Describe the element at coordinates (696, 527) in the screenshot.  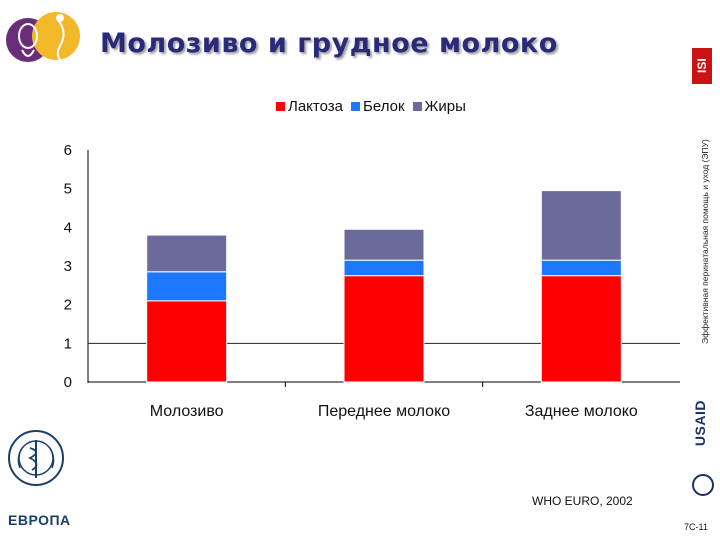
I see `slide-number: 7C-11` at that location.